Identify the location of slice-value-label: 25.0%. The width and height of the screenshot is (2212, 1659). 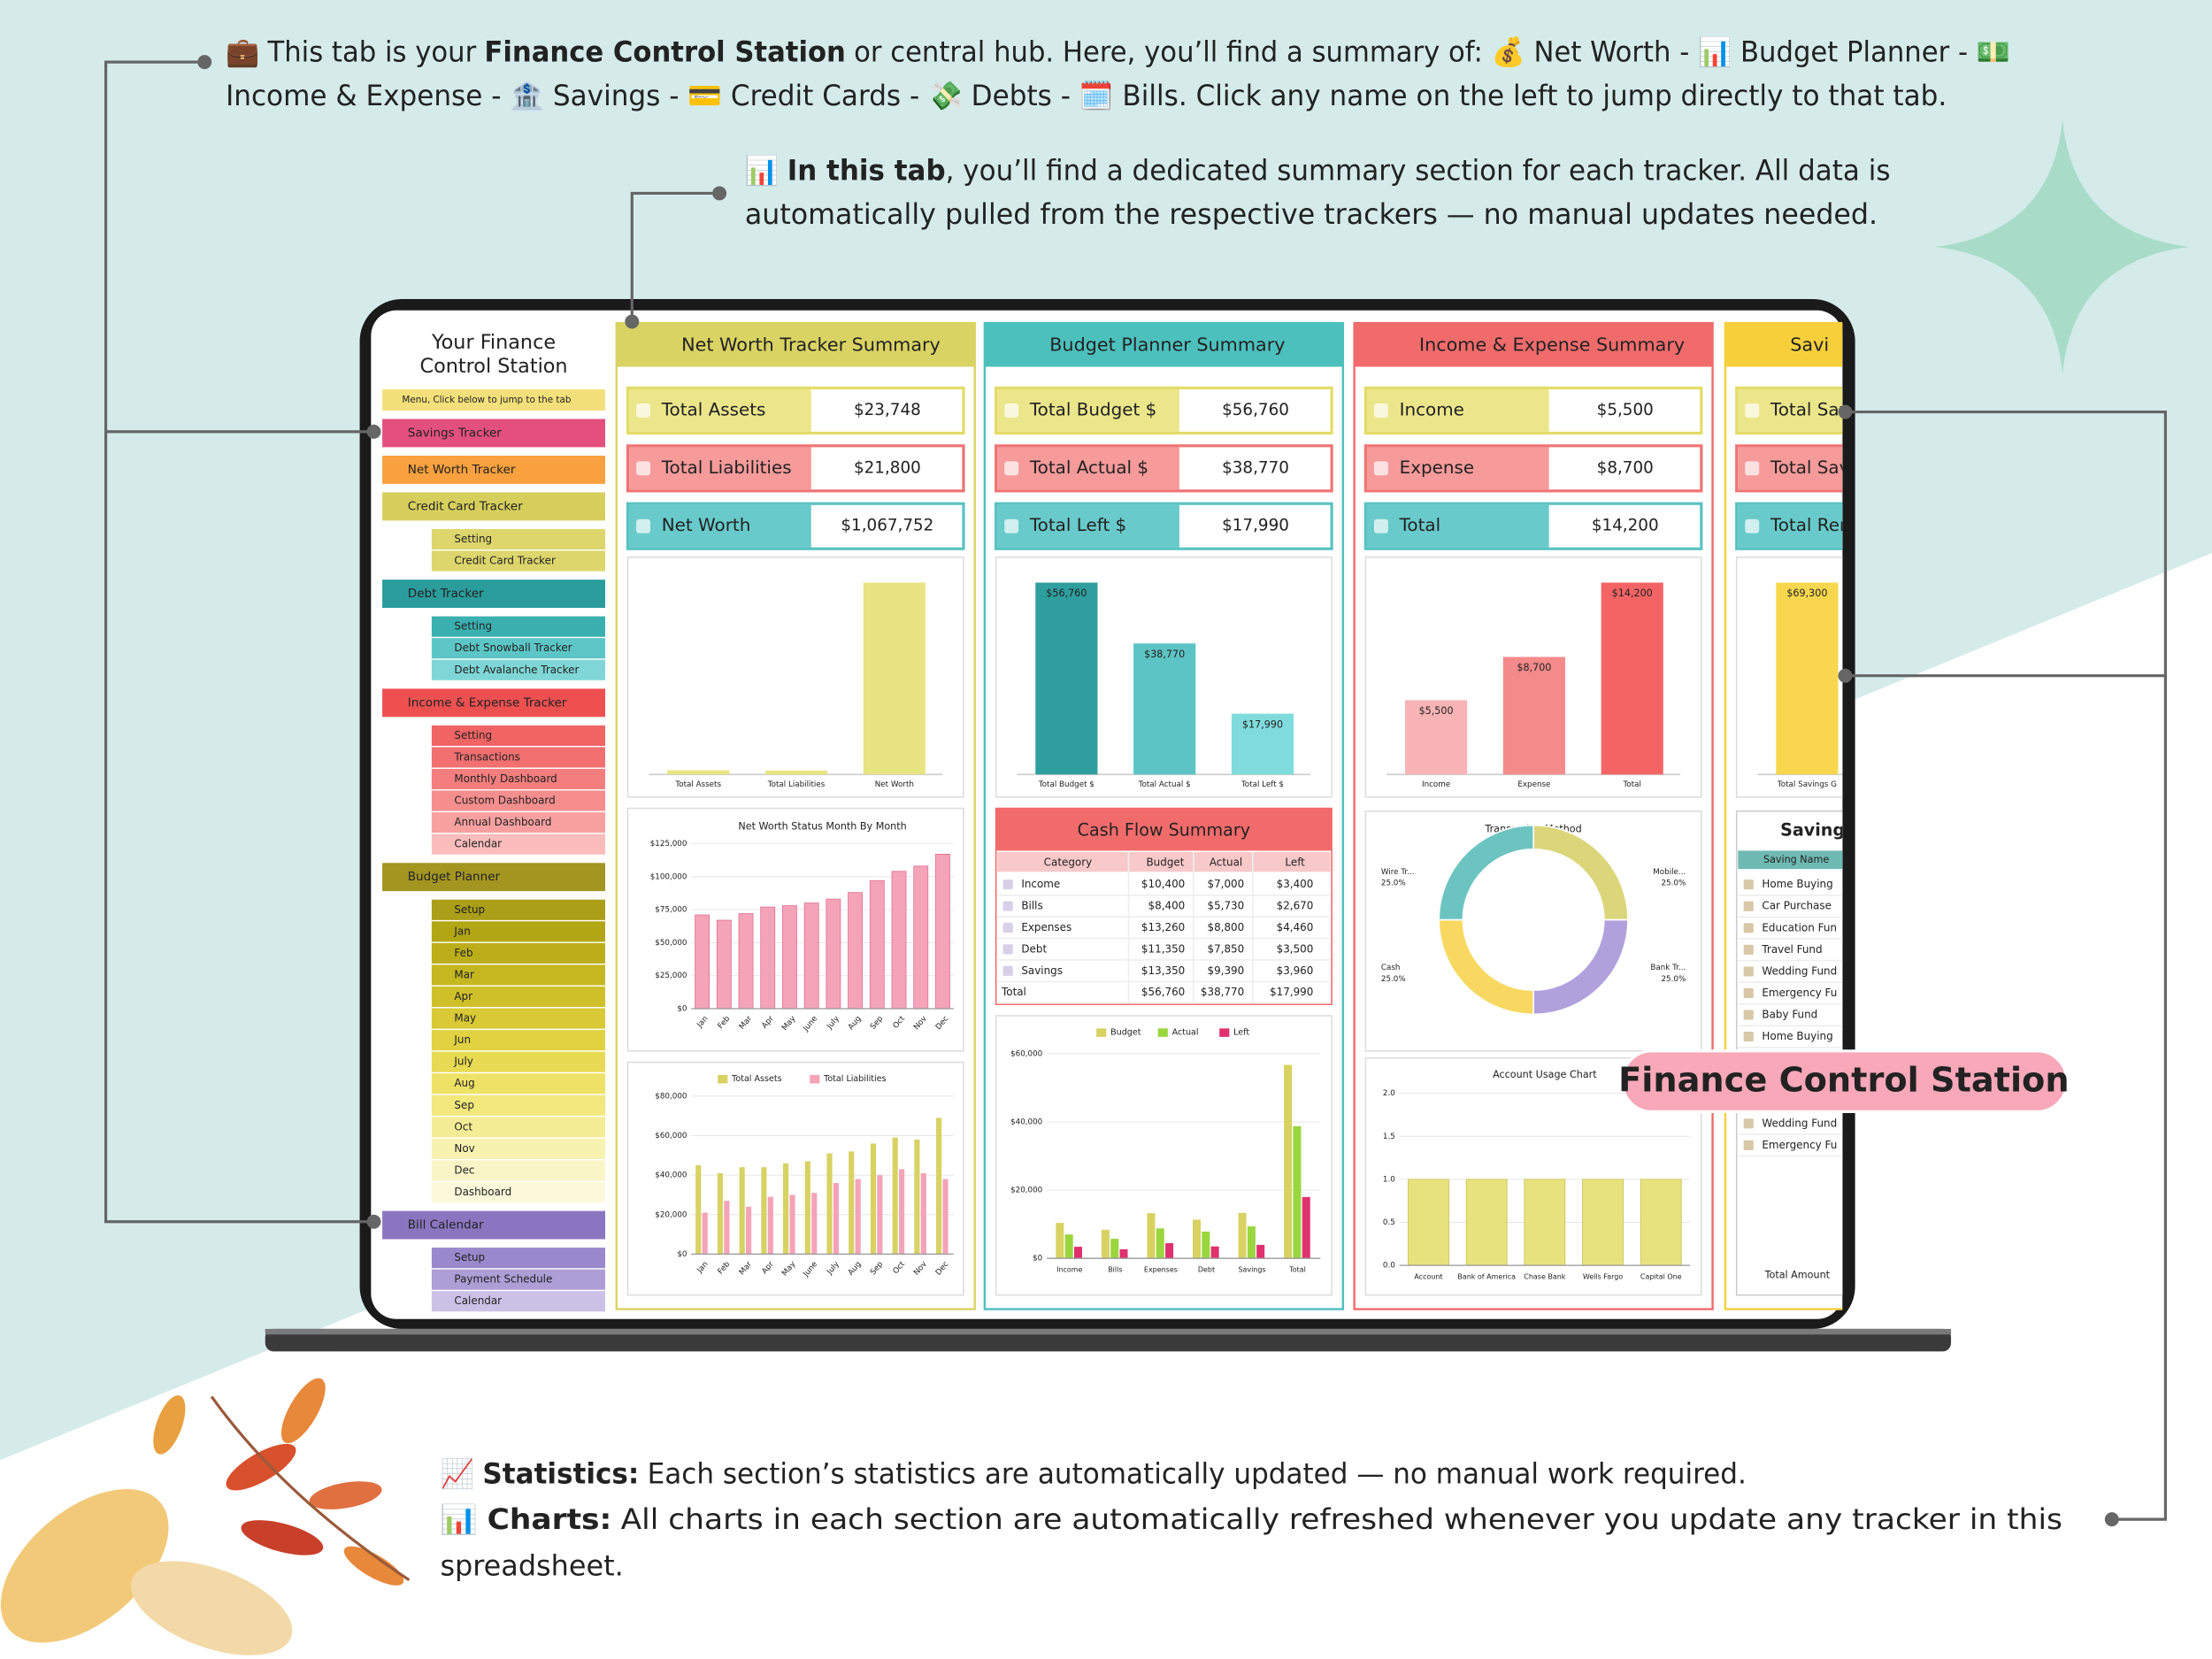
(1394, 884).